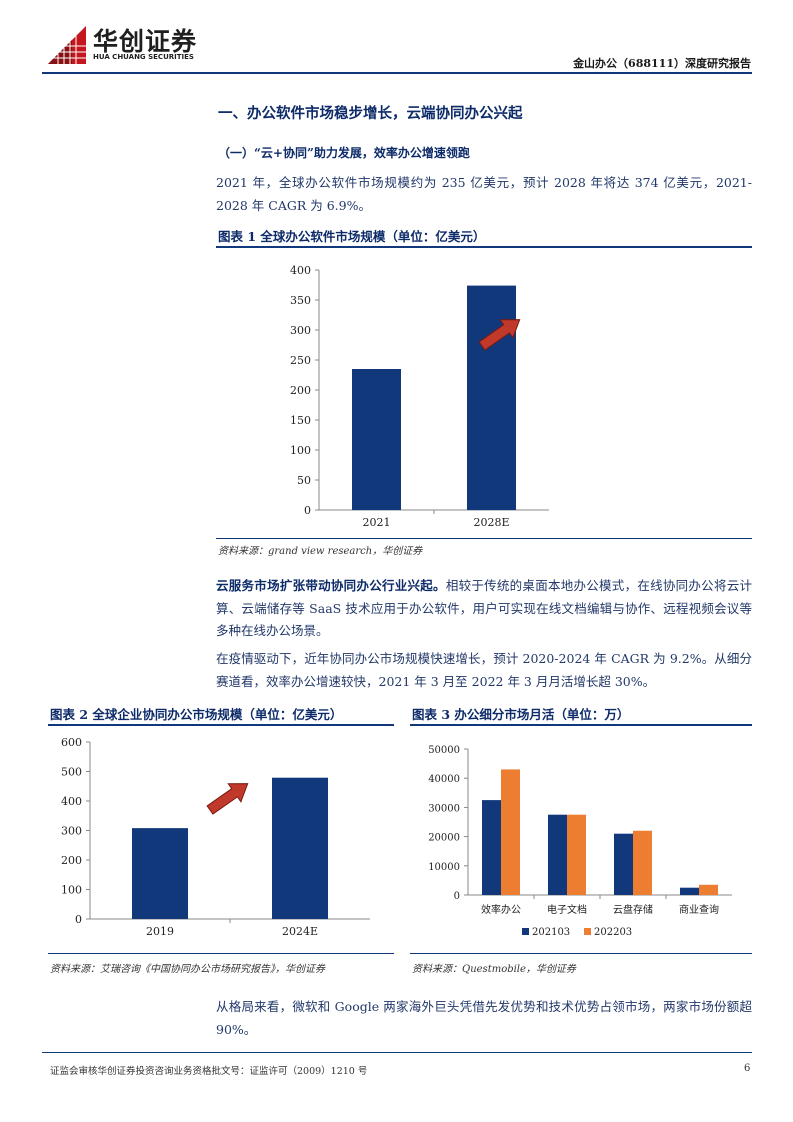  I want to click on figure-1-source: 资料来源：grand view research，华创证券, so click(320, 551).